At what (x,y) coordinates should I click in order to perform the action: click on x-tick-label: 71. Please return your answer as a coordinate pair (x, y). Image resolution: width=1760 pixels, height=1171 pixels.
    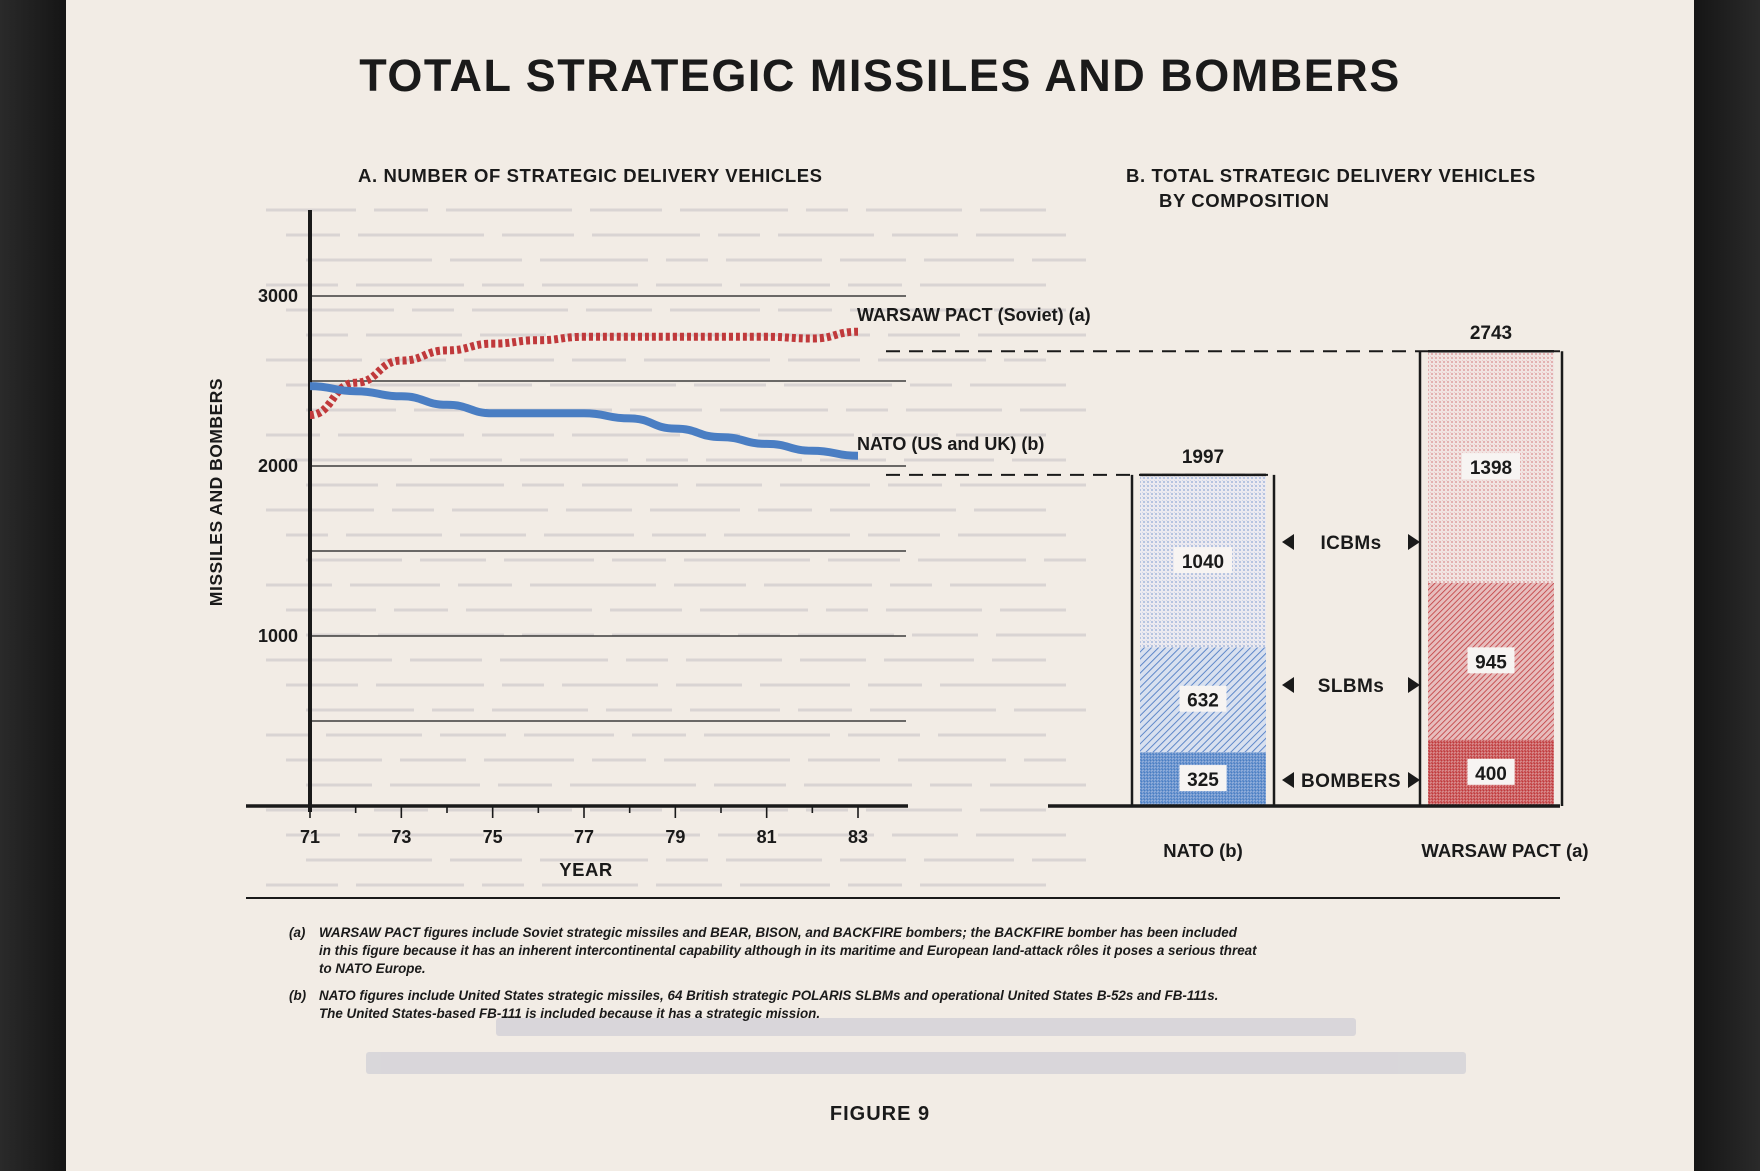
    Looking at the image, I should click on (310, 837).